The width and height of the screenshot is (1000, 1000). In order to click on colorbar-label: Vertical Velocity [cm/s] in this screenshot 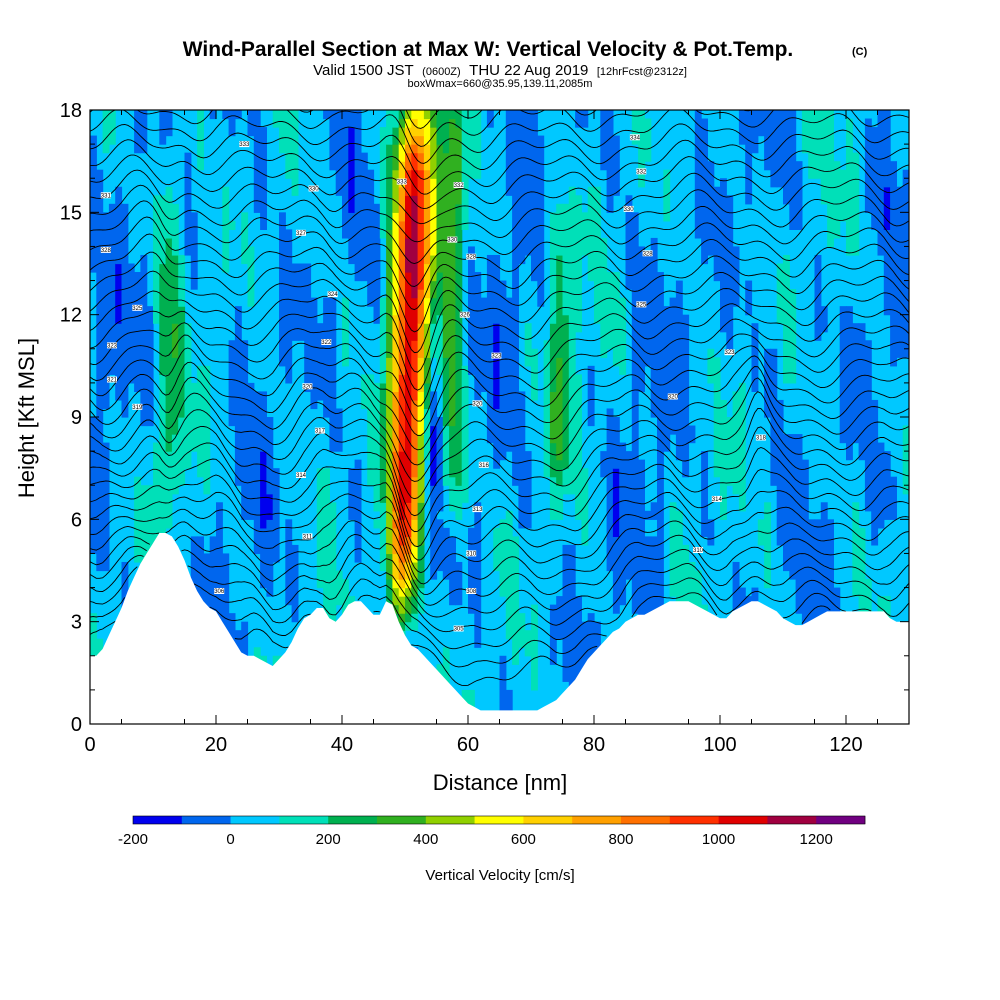, I will do `click(499, 875)`.